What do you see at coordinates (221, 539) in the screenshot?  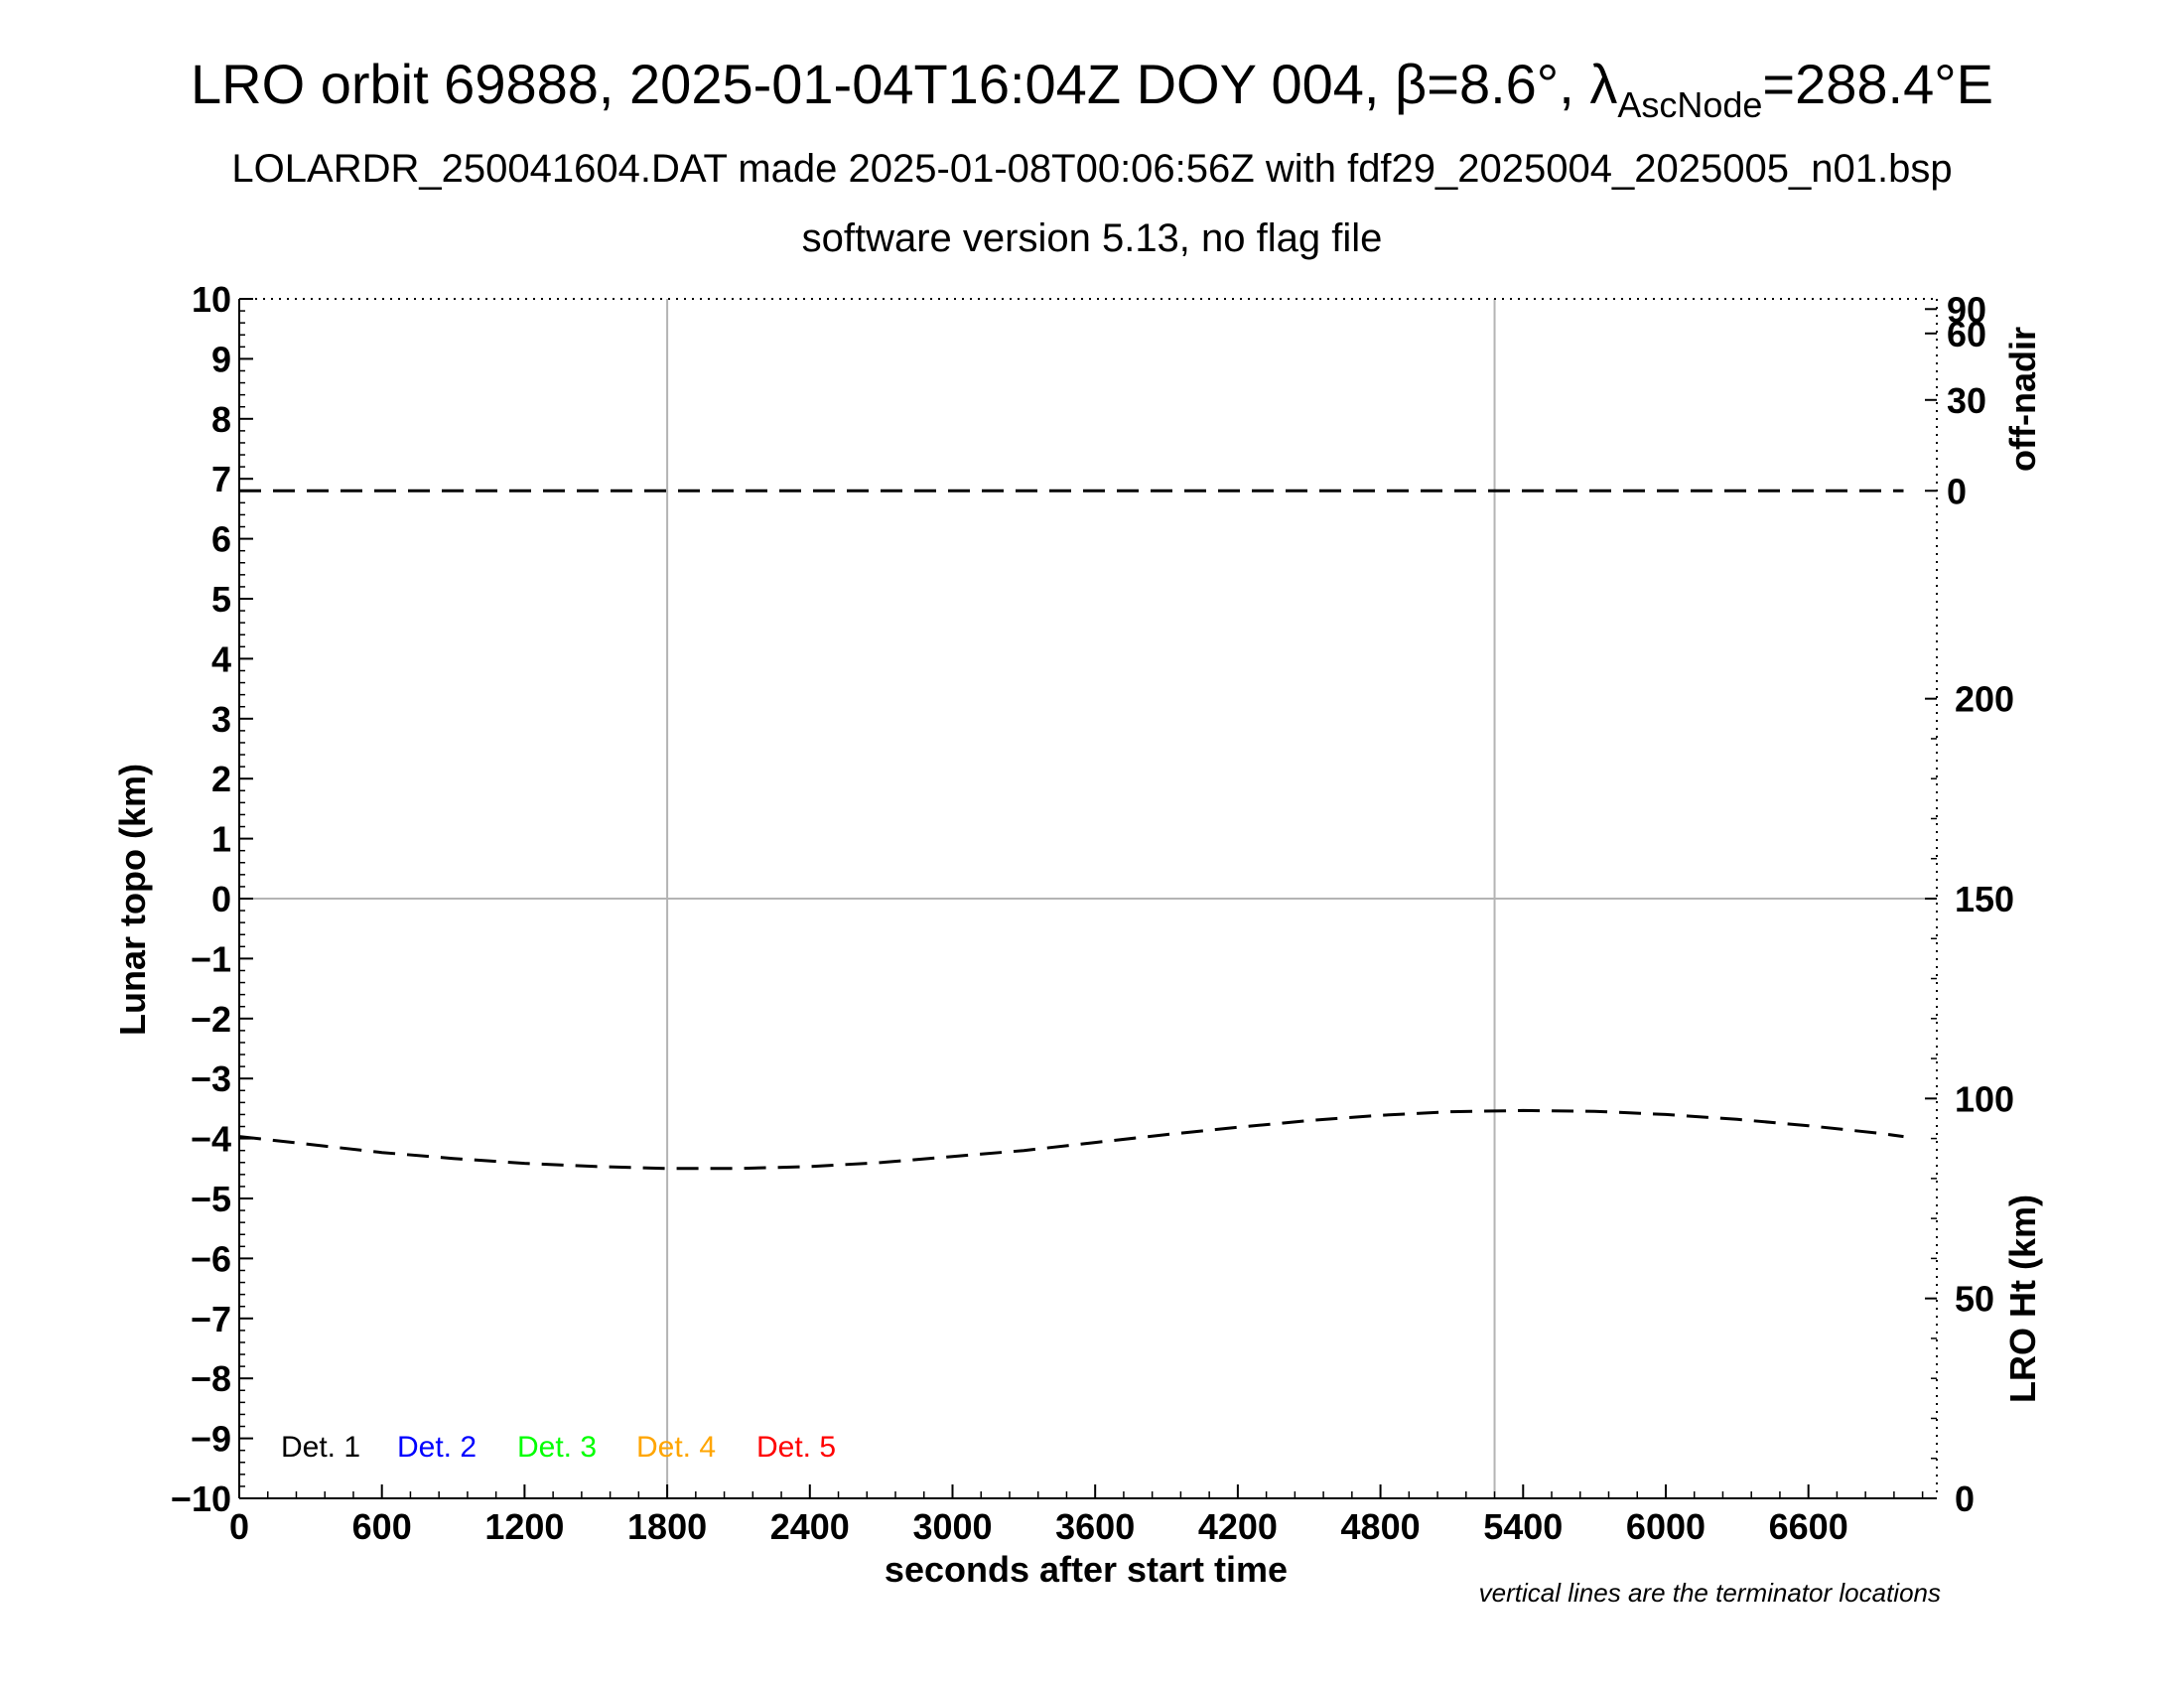 I see `y-tick-label: 6` at bounding box center [221, 539].